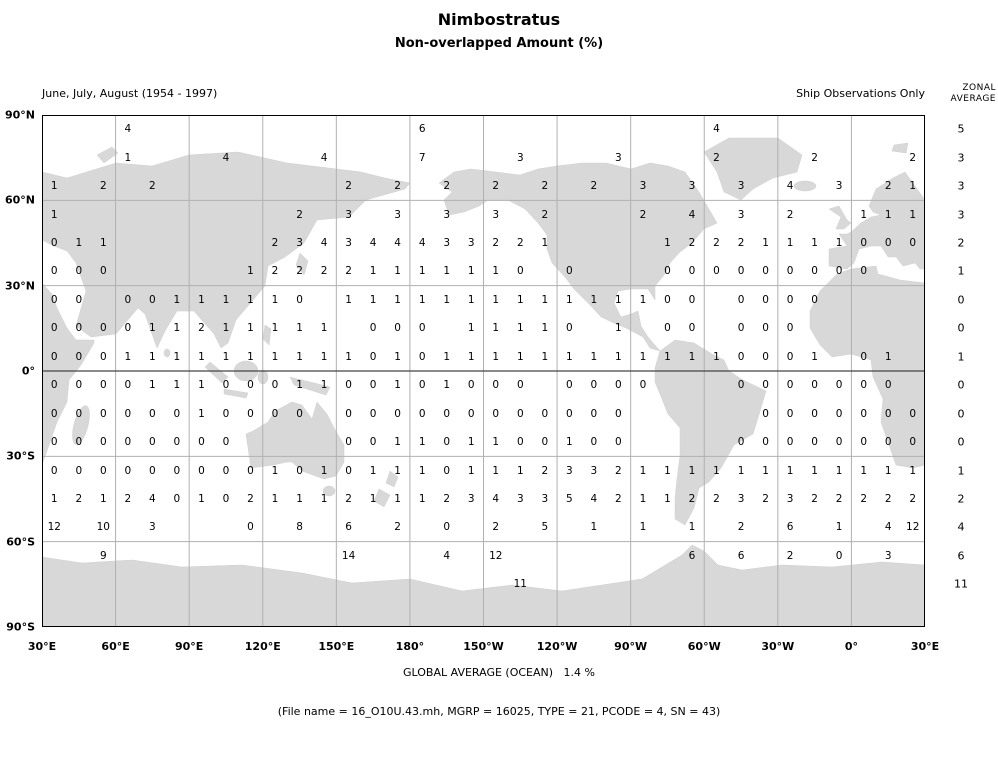  What do you see at coordinates (961, 271) in the screenshot?
I see `zonal-average-value: 1` at bounding box center [961, 271].